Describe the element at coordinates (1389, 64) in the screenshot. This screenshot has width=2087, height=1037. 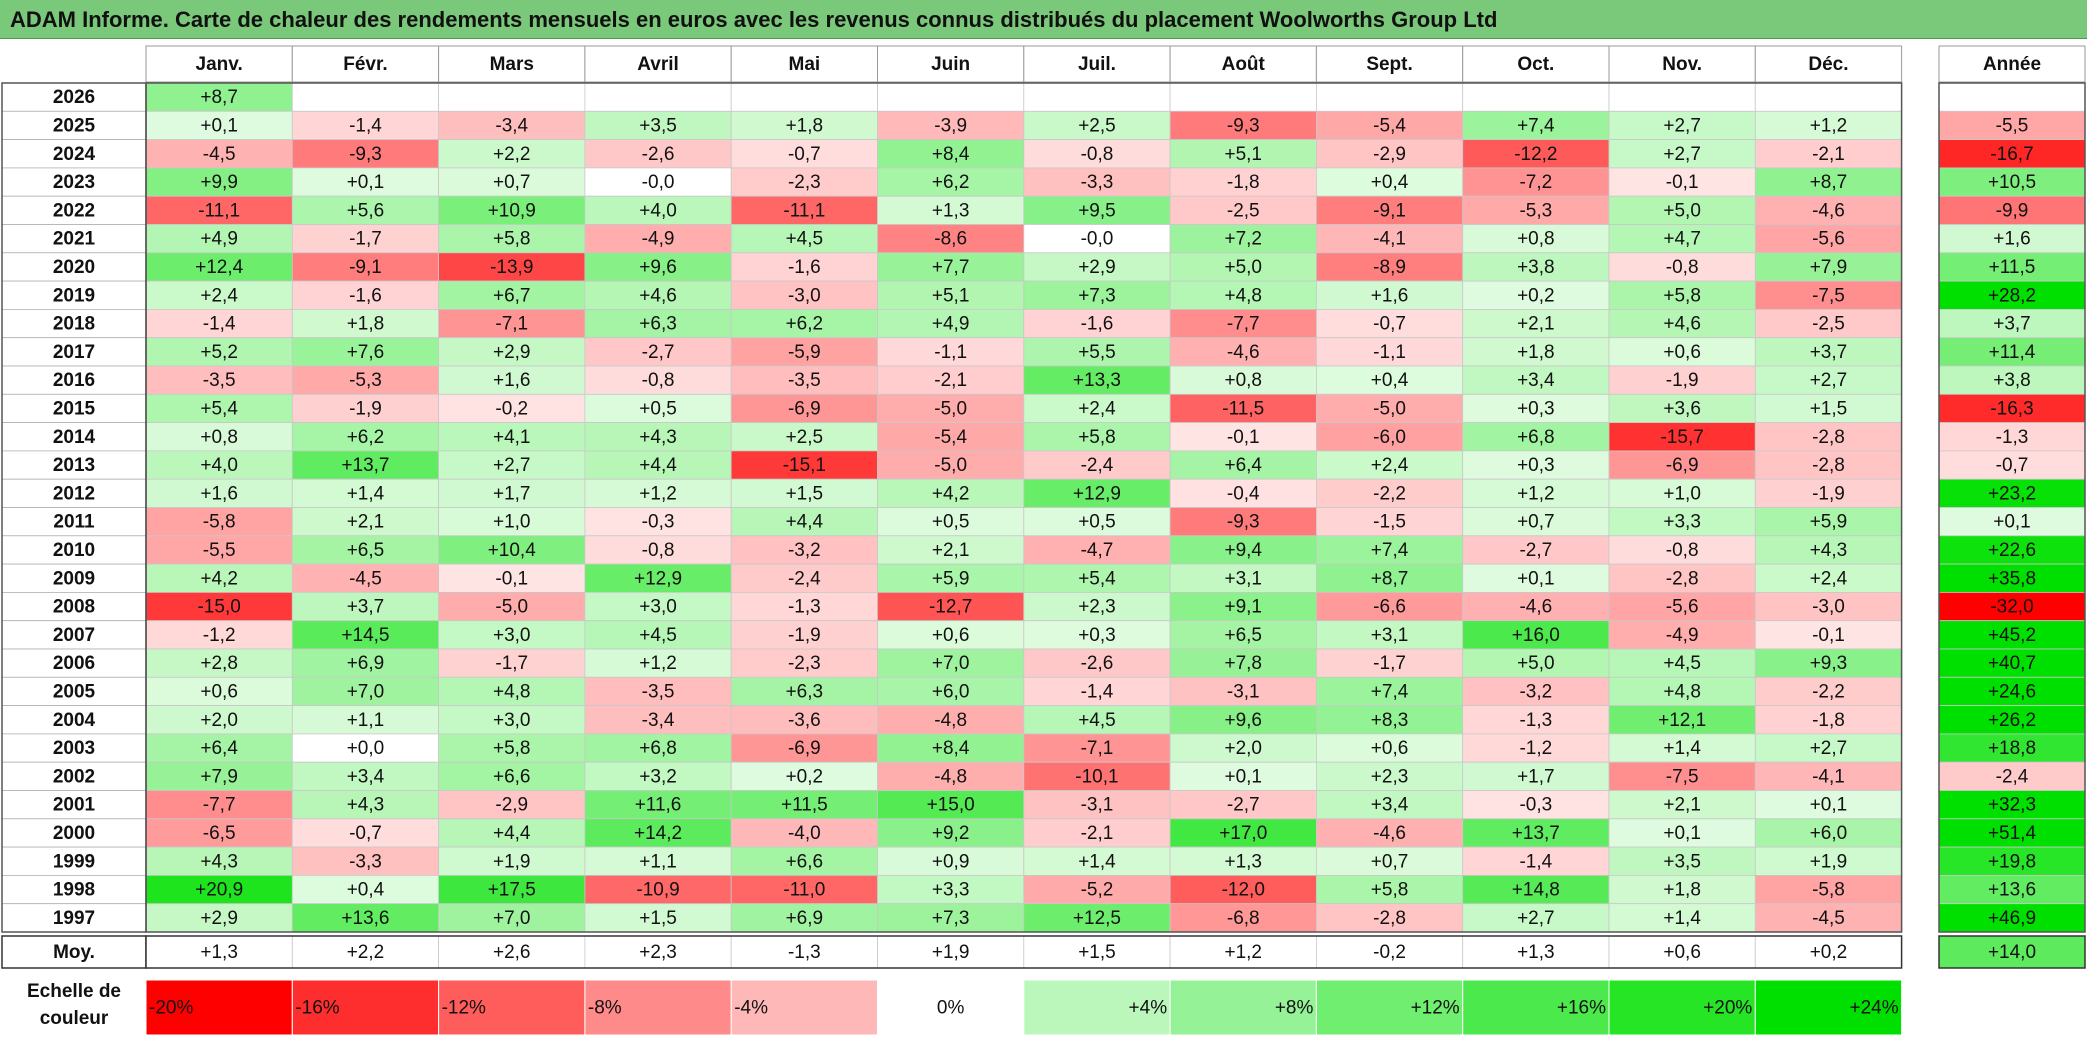
I see `column-header-cell` at that location.